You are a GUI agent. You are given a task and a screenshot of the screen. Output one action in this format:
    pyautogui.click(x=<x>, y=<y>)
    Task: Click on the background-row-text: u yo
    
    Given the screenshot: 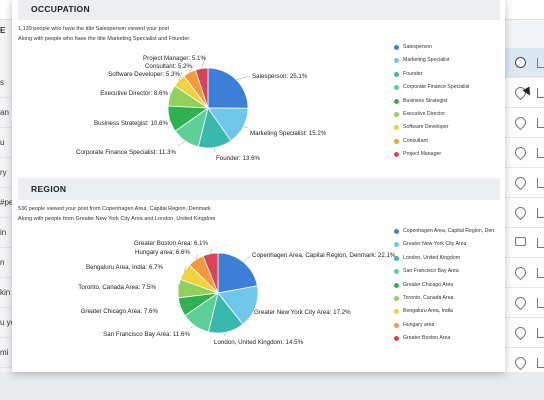 What is the action you would take?
    pyautogui.click(x=6, y=323)
    